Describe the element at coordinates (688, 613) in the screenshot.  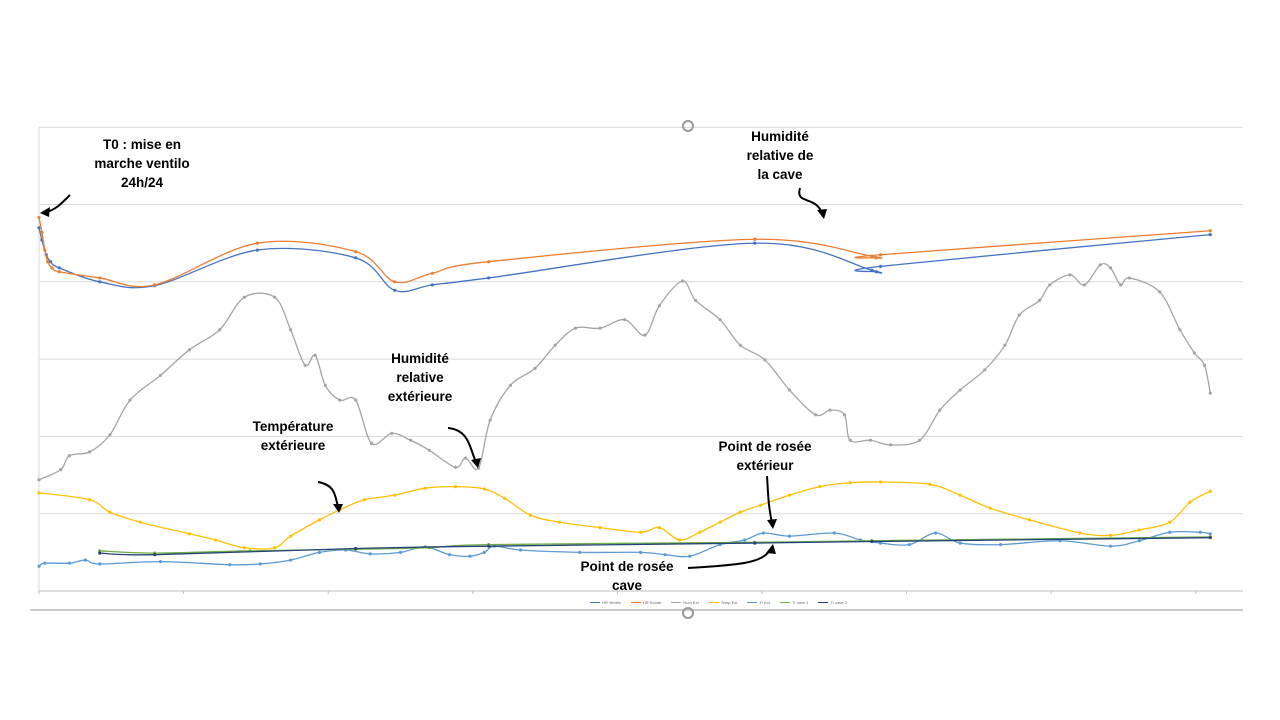
I see `resize-handle-bottom` at that location.